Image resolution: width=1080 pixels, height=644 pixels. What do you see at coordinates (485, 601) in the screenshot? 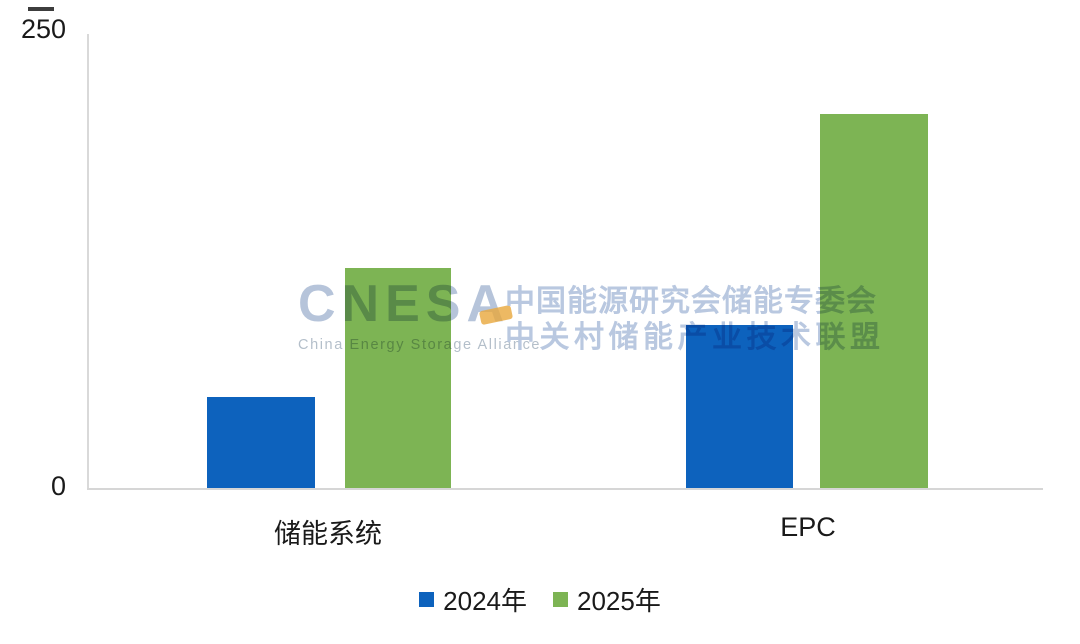
I see `legend-label-2024: 2024年` at bounding box center [485, 601].